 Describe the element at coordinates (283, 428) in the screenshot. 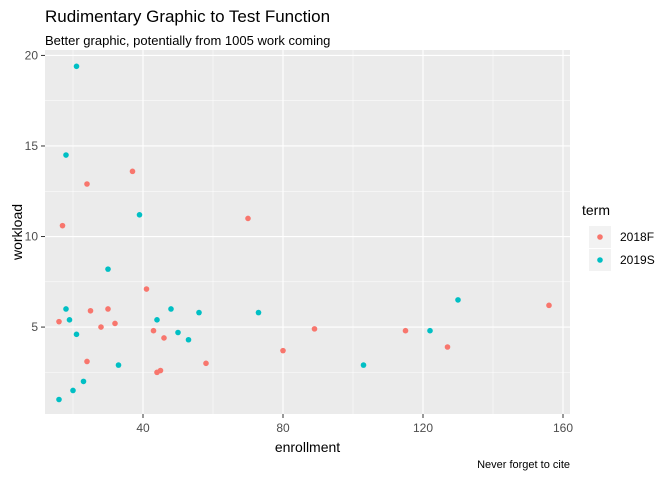

I see `x-tick-label: 80` at that location.